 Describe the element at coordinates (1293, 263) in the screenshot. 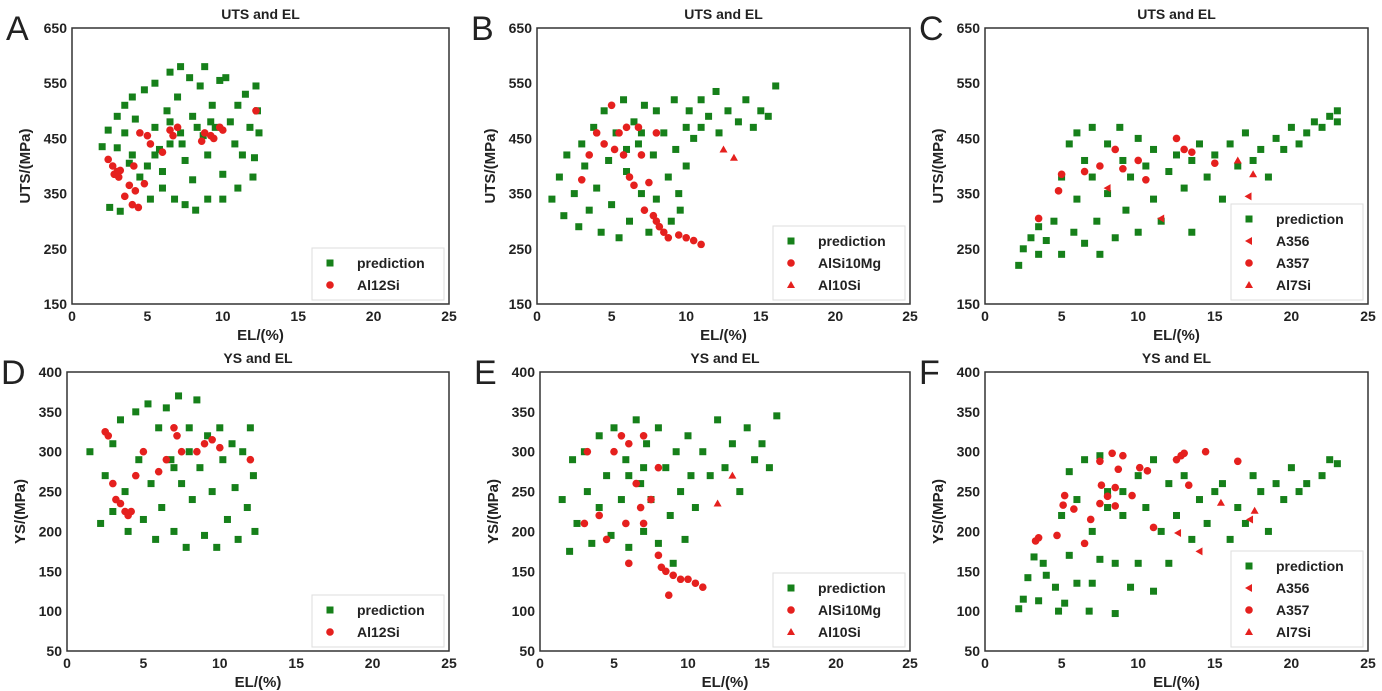

I see `legend-label: A357` at that location.